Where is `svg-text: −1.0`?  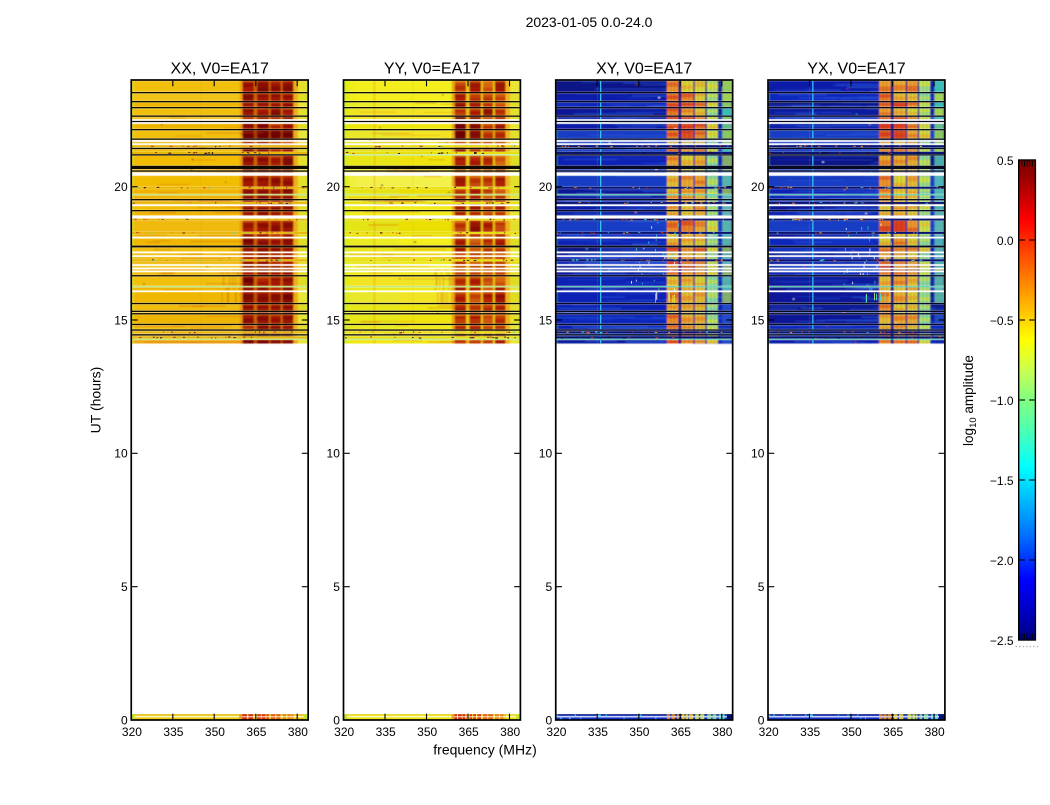 svg-text: −1.0 is located at coordinates (1002, 401).